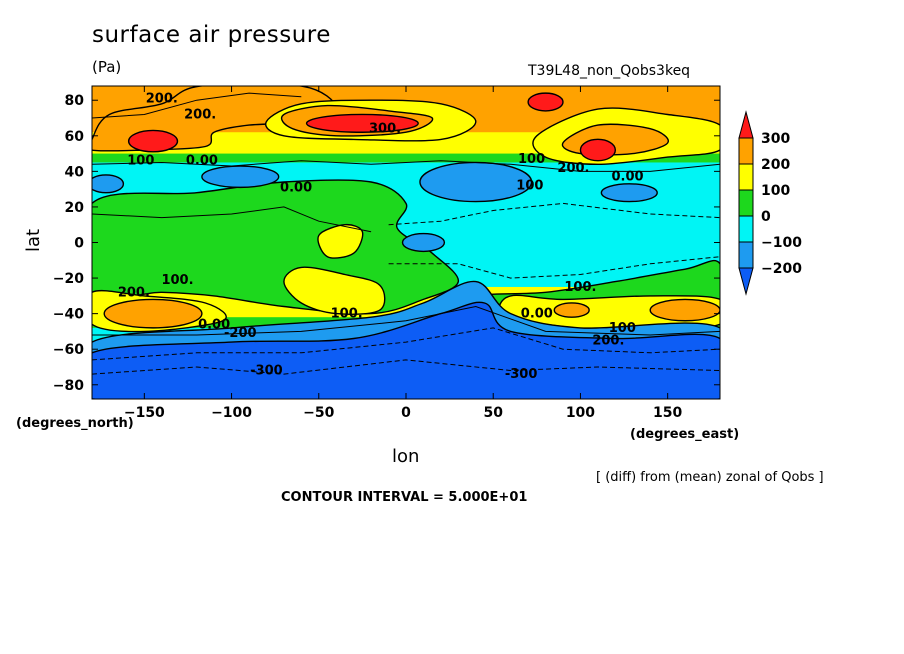 The image size is (904, 654). I want to click on y-tick-label: 40, so click(75, 172).